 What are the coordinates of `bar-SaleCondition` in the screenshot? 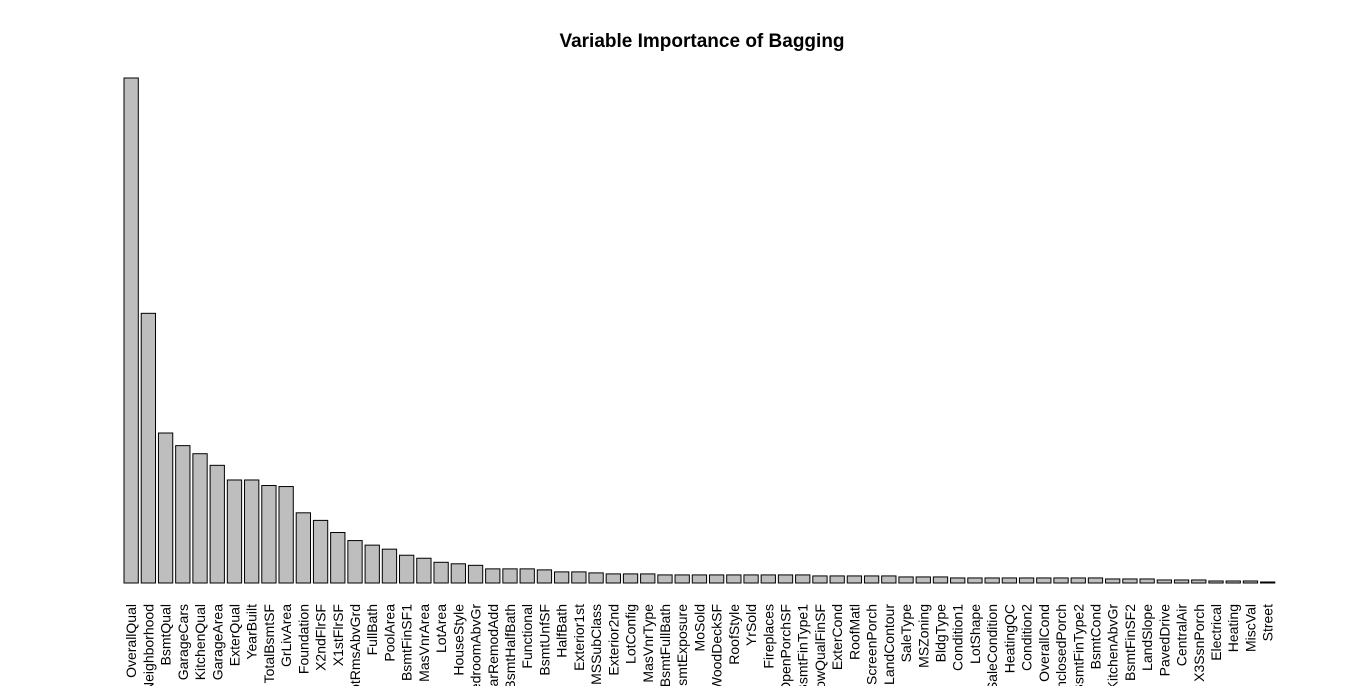 It's located at (992, 580).